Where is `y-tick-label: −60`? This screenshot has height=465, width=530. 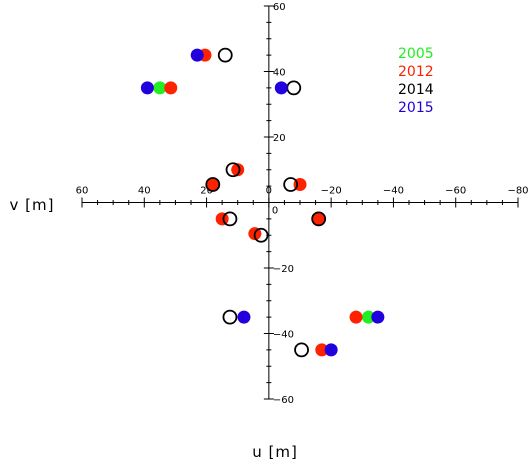
y-tick-label: −60 is located at coordinates (283, 400).